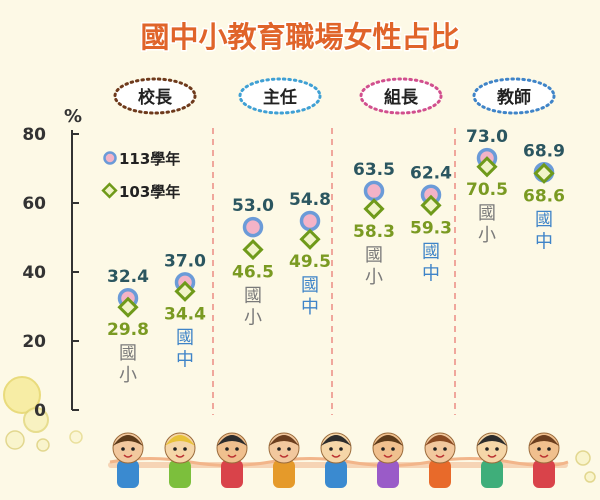 The width and height of the screenshot is (600, 500). Describe the element at coordinates (128, 330) in the screenshot. I see `data-label-103: 29.8` at that location.